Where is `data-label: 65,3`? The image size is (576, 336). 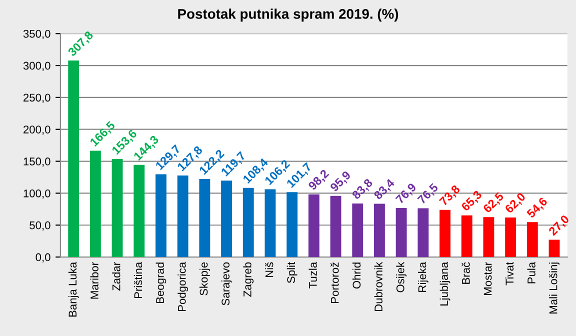
data-label: 65,3 is located at coordinates (472, 201).